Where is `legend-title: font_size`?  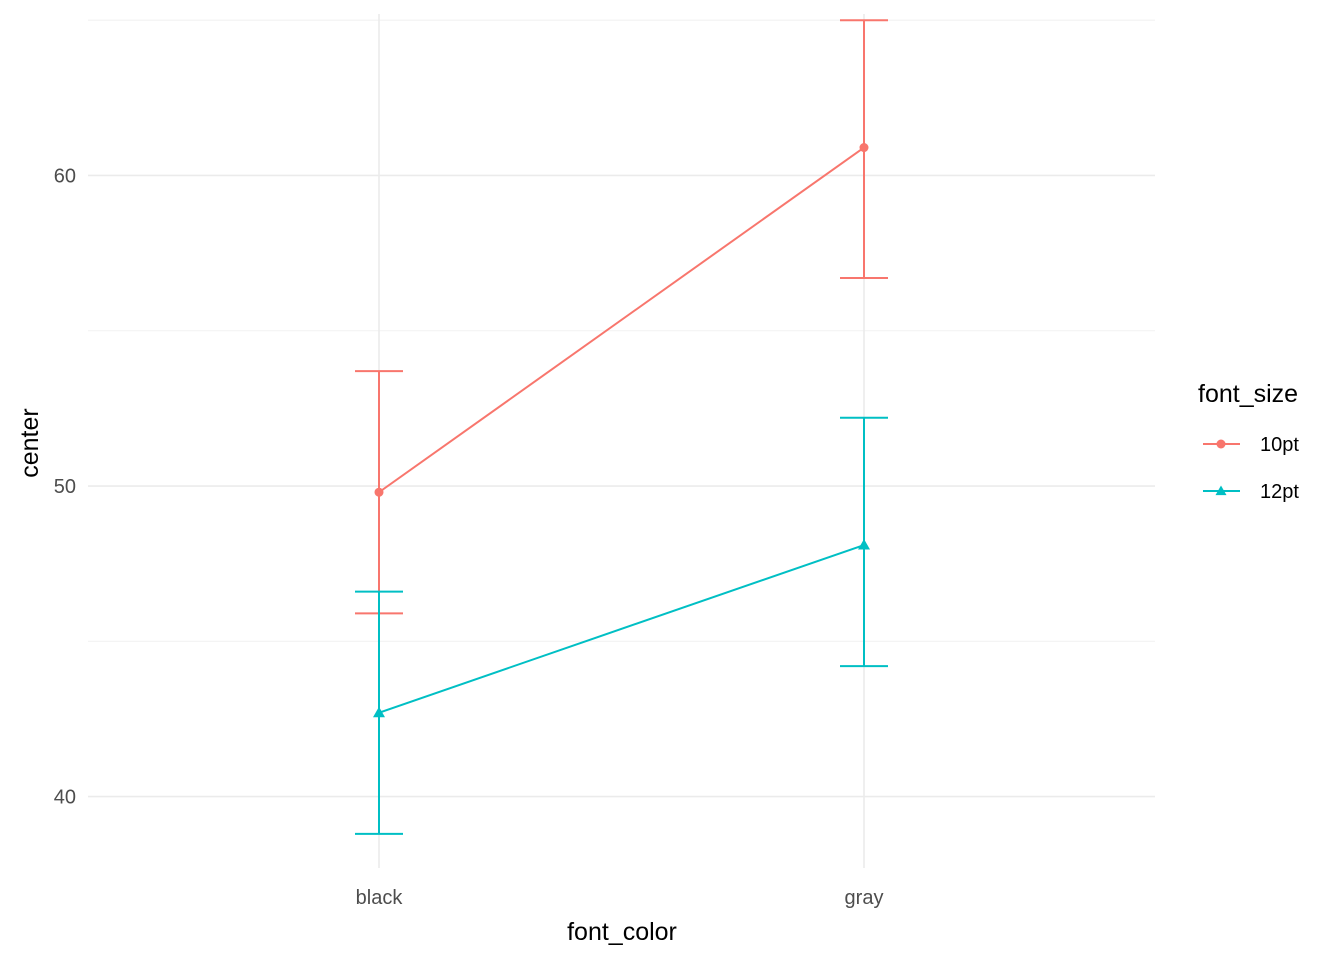
legend-title: font_size is located at coordinates (1248, 394).